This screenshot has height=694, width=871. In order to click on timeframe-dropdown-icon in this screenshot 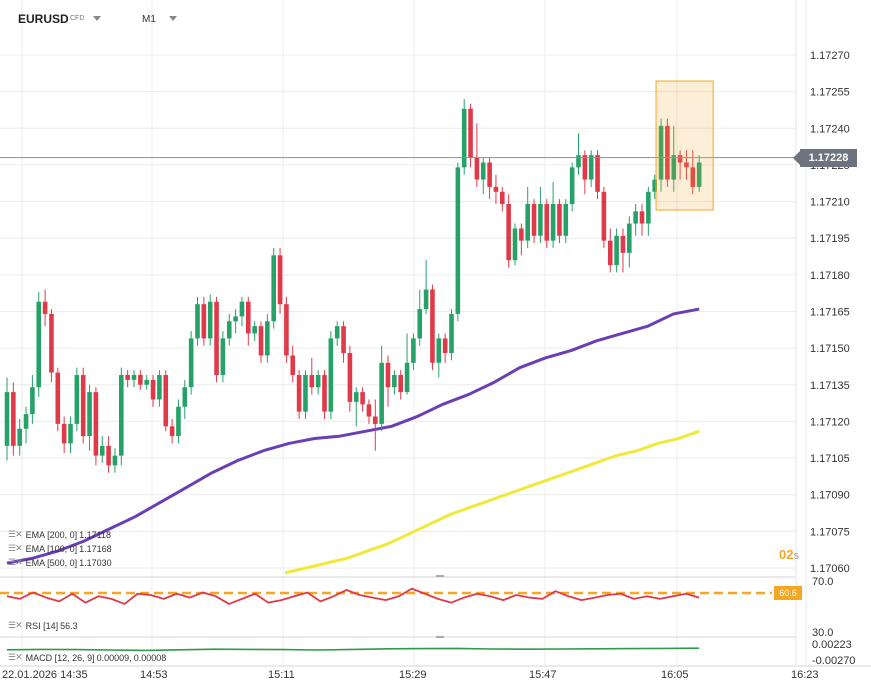, I will do `click(173, 18)`.